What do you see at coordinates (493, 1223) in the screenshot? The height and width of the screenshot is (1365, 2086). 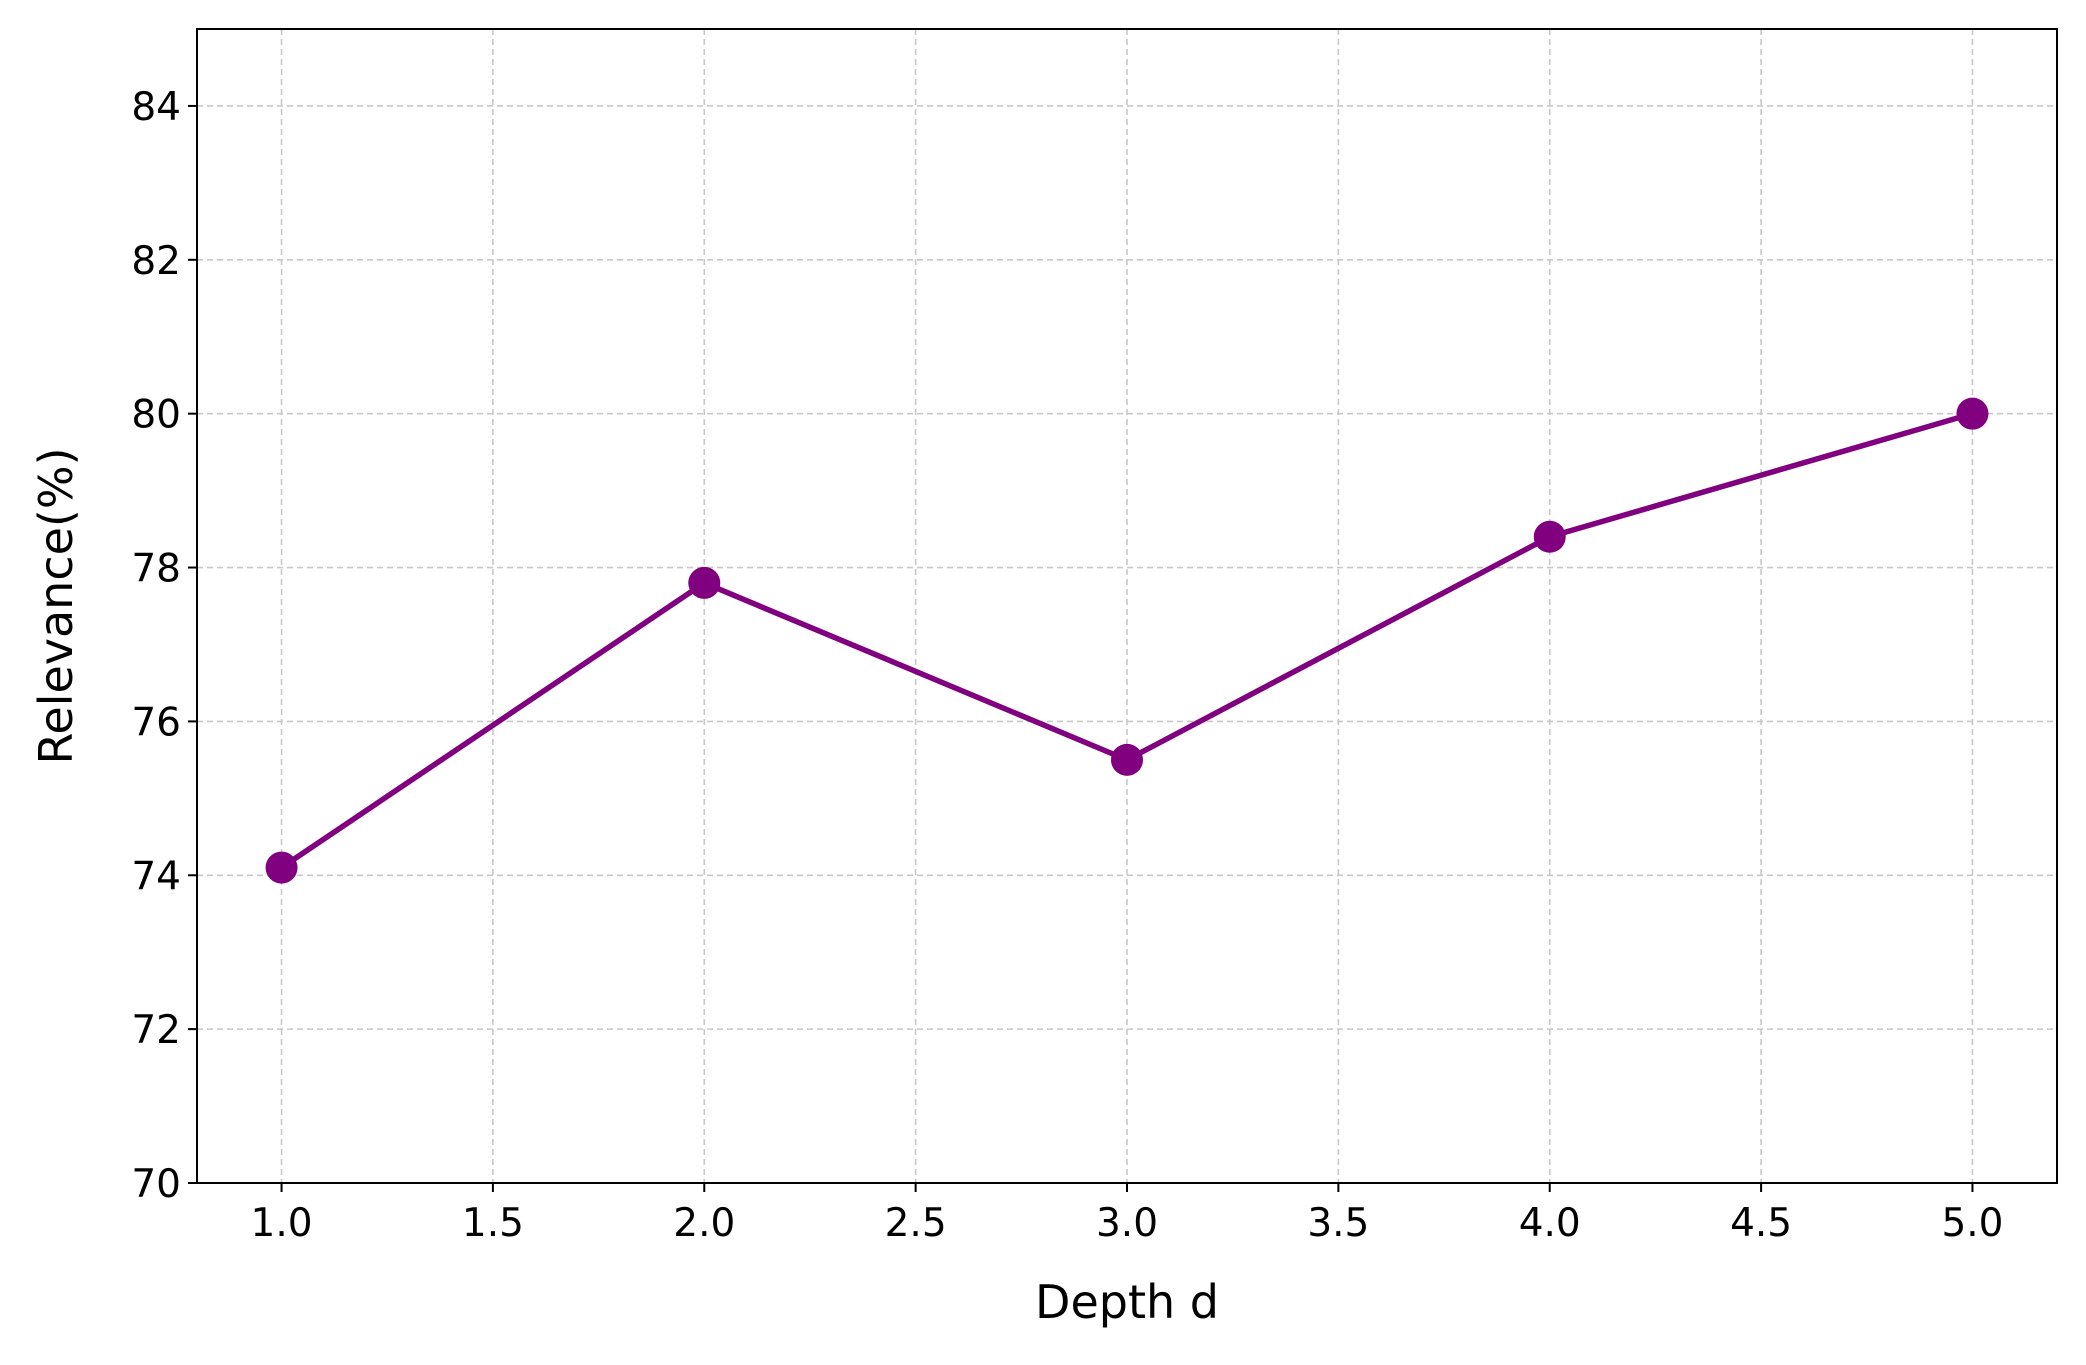 I see `x-tick-label: 1.5` at bounding box center [493, 1223].